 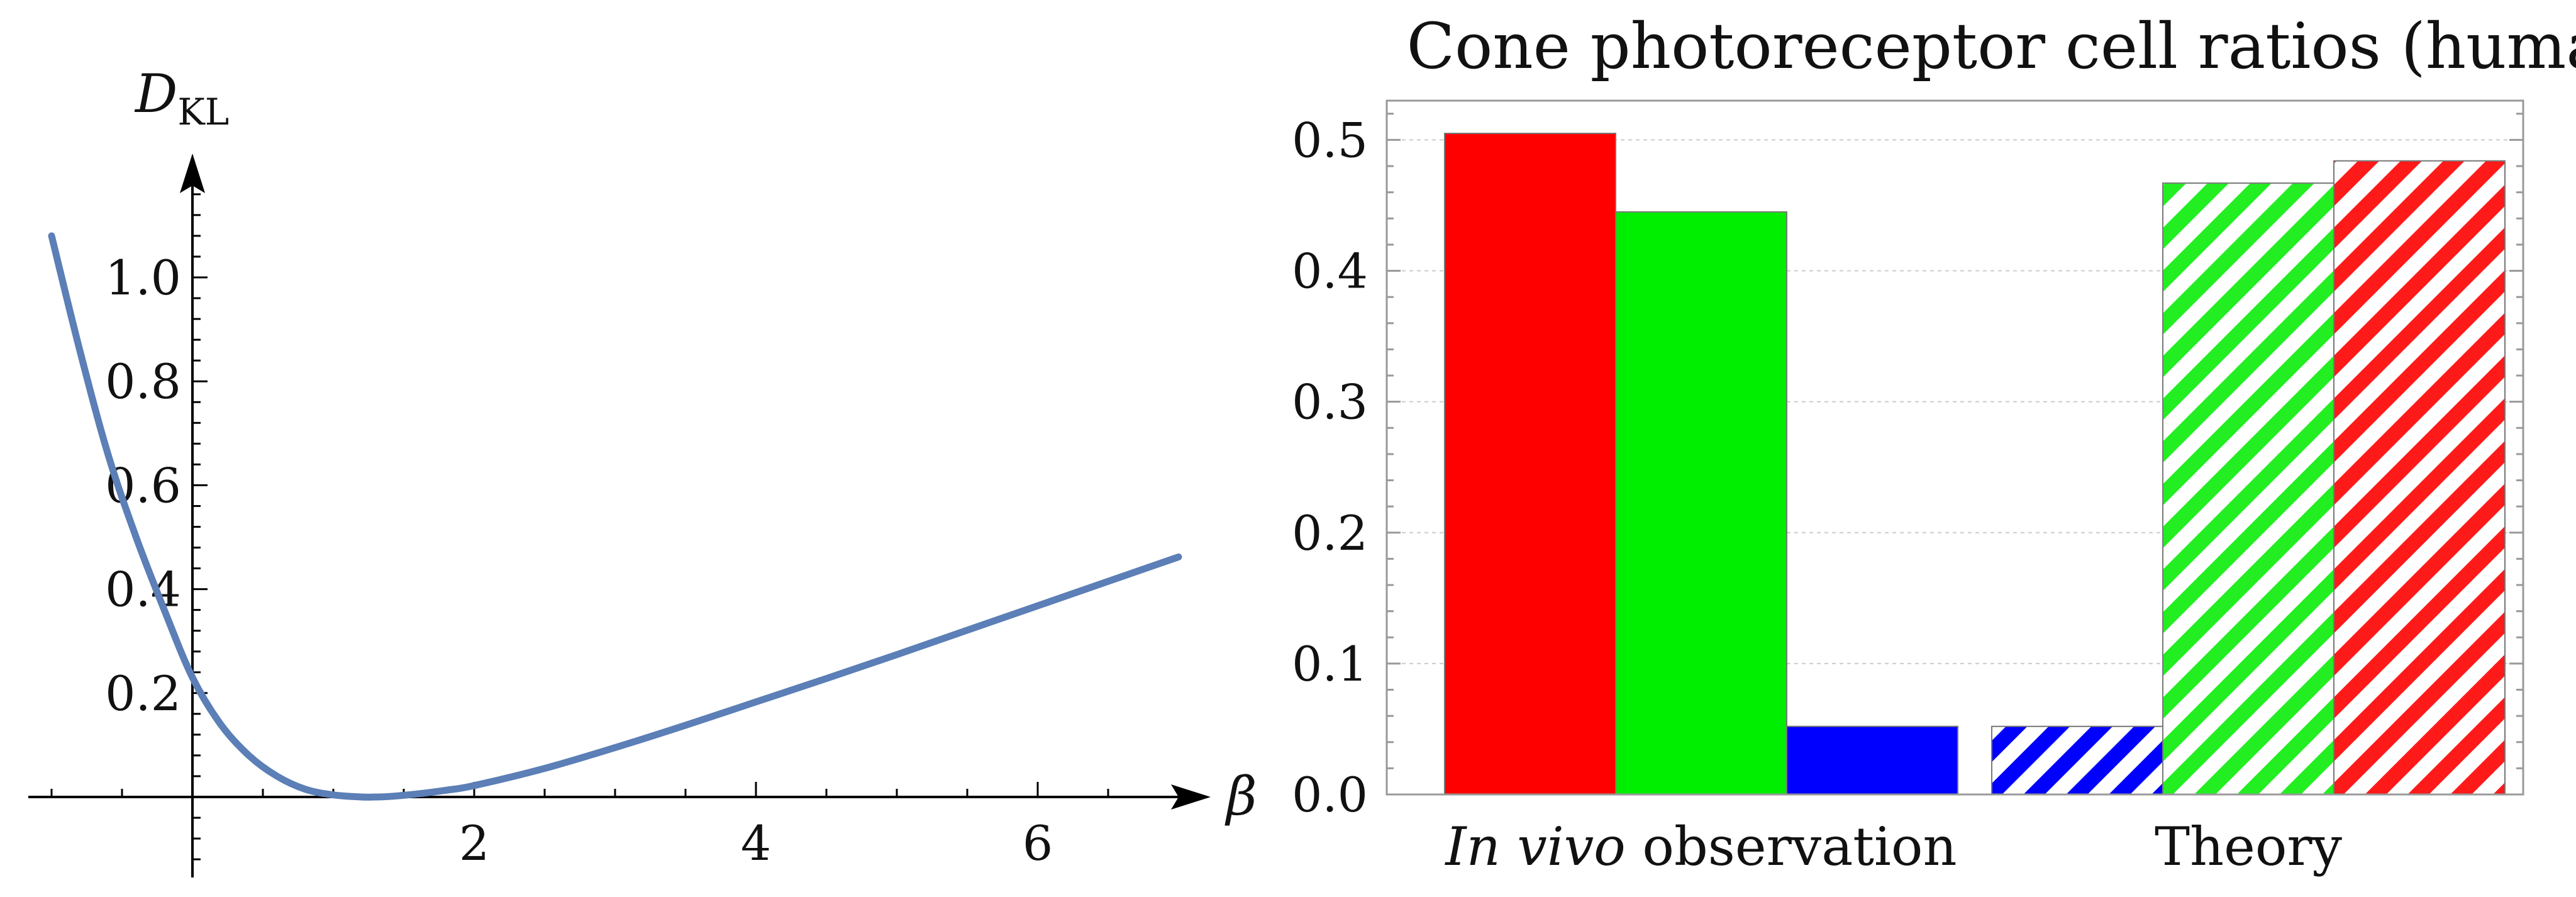 What do you see at coordinates (1330, 795) in the screenshot?
I see `y-tick-label: 0.0` at bounding box center [1330, 795].